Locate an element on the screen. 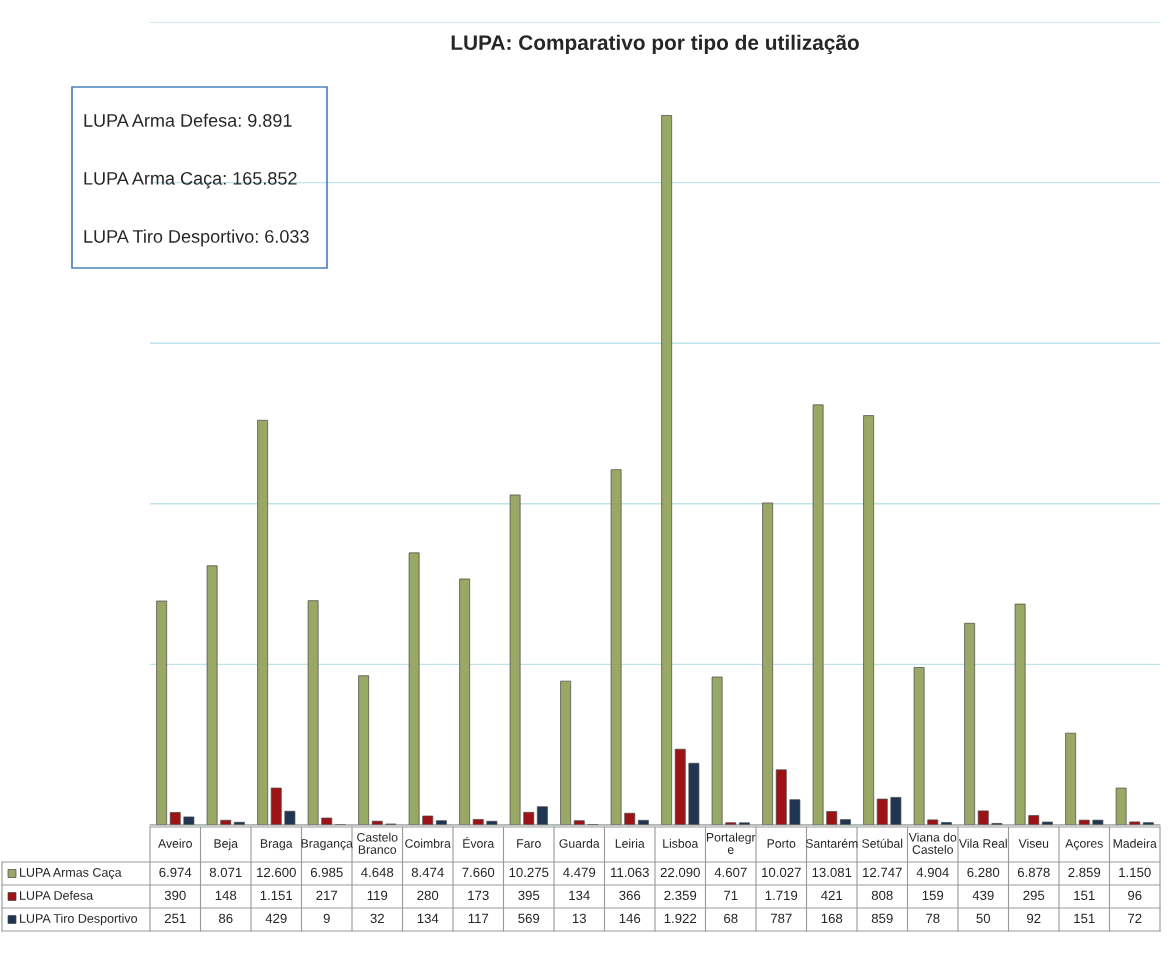  annotation: LUPA Tiro Desportivo: 6.033 is located at coordinates (196, 238).